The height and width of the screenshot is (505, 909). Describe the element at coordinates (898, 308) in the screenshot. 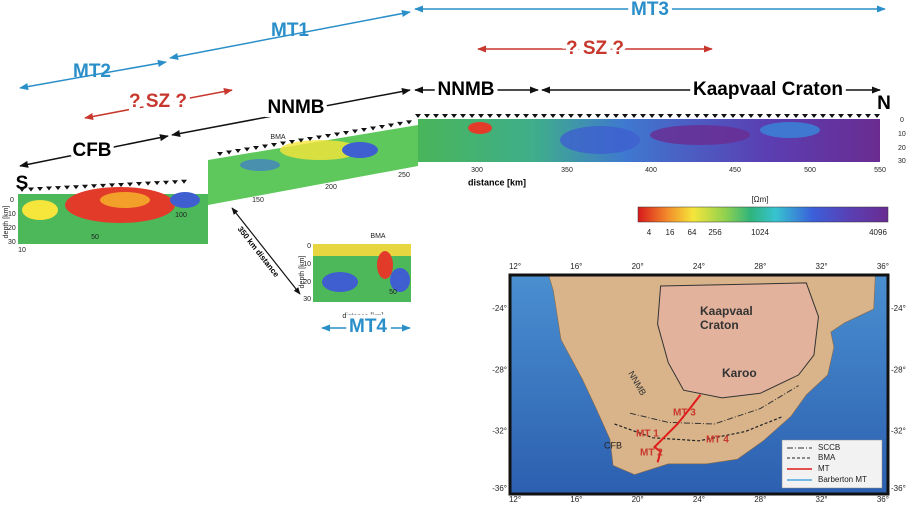

I see `lat-tick: -24°` at that location.